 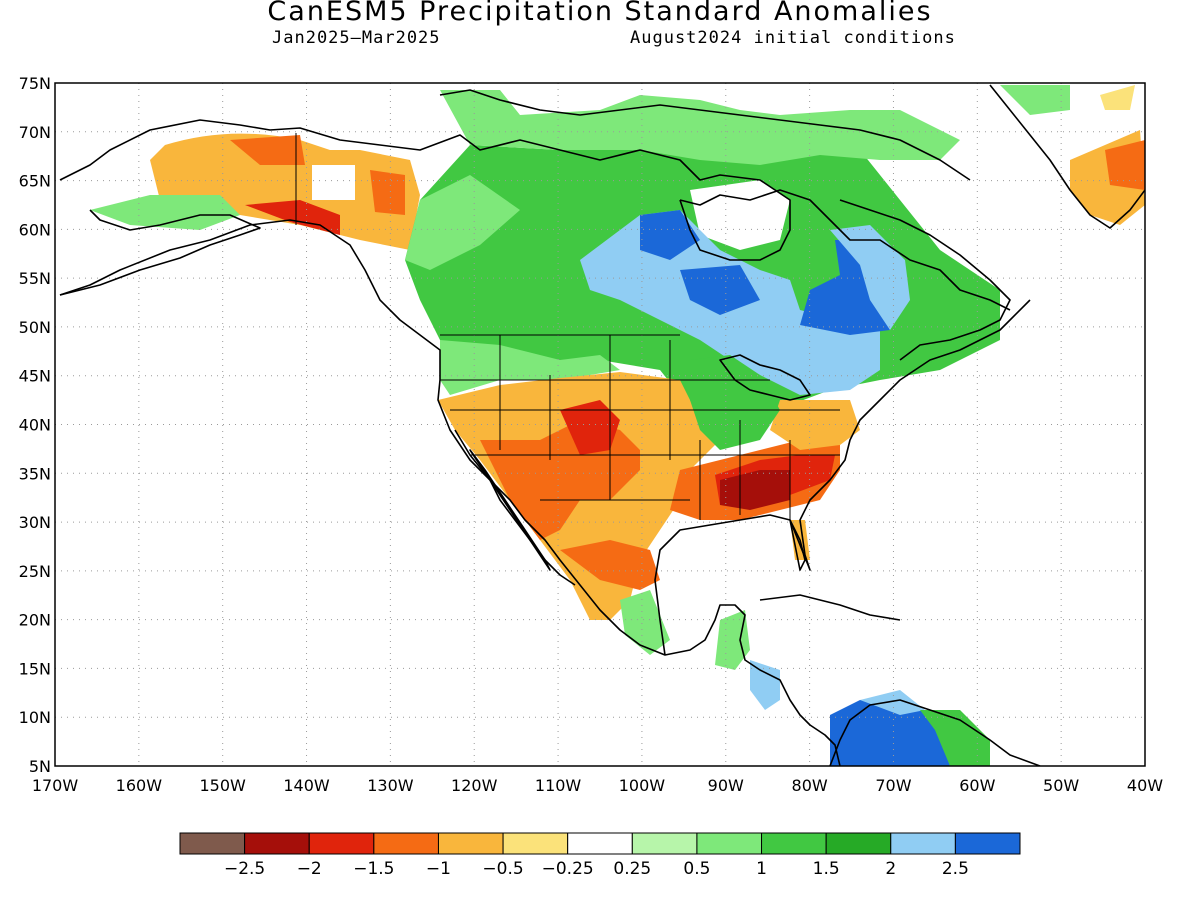 What do you see at coordinates (700, 262) in the screenshot?
I see `anomaly-region-ontario-very-wet` at bounding box center [700, 262].